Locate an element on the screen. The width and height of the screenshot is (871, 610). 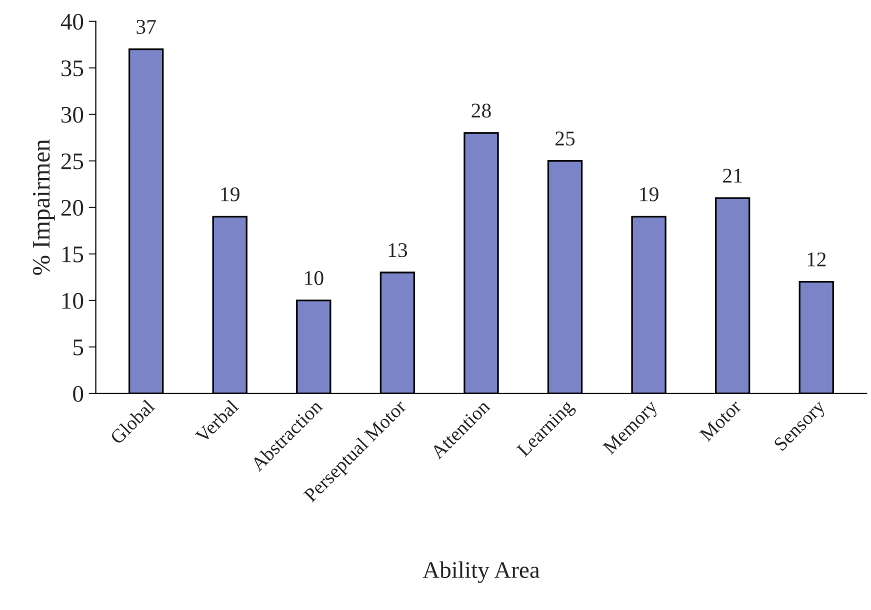
data-label: 13 is located at coordinates (398, 250).